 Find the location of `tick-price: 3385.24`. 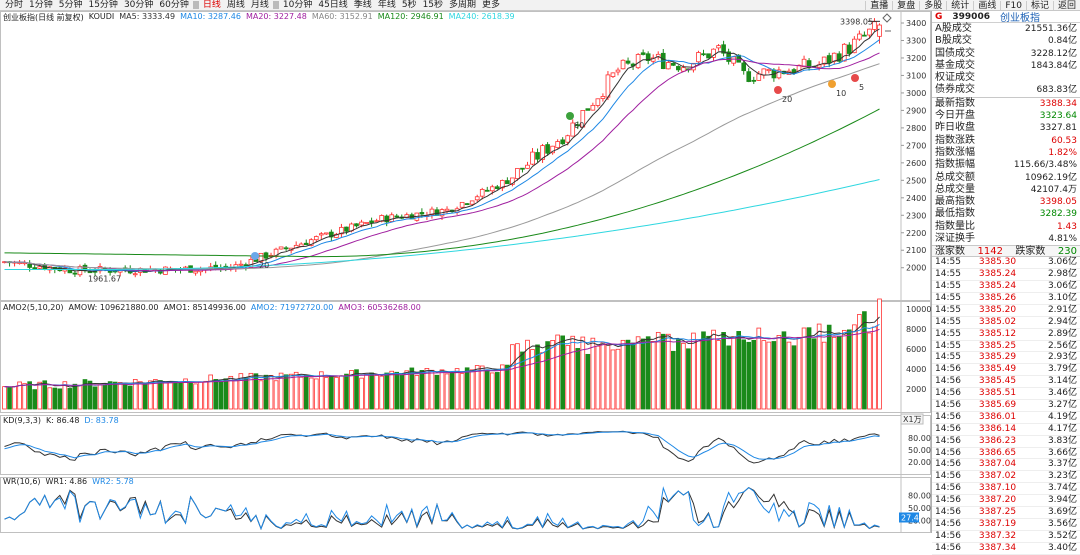

tick-price: 3385.24 is located at coordinates (997, 286).